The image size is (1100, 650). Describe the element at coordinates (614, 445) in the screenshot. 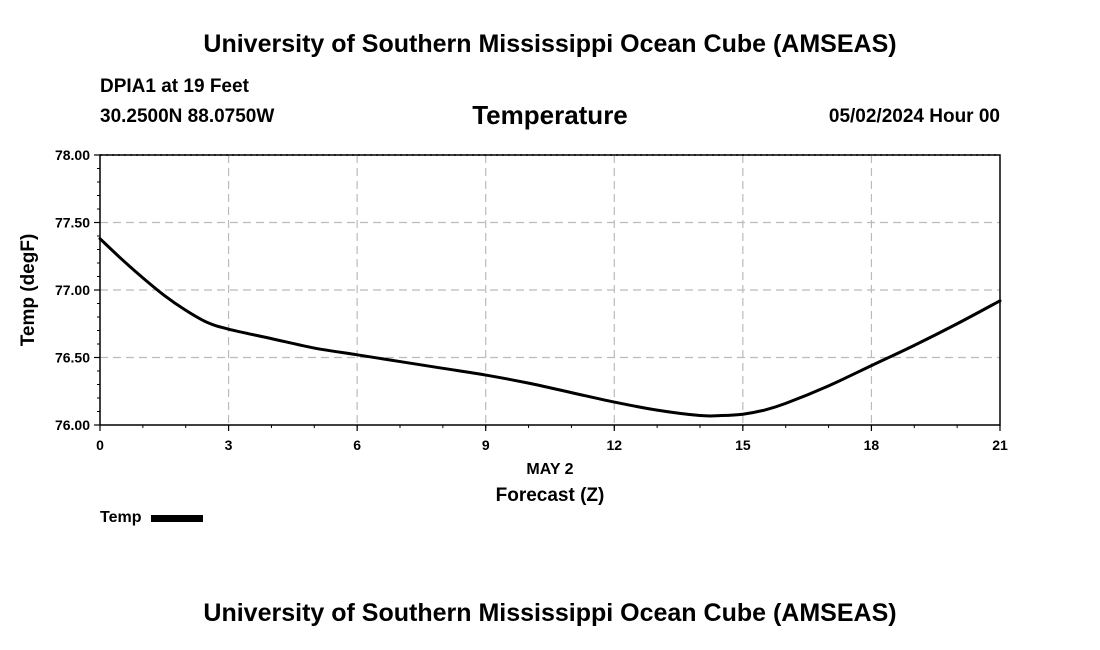

I see `x-tick-label: 12` at that location.